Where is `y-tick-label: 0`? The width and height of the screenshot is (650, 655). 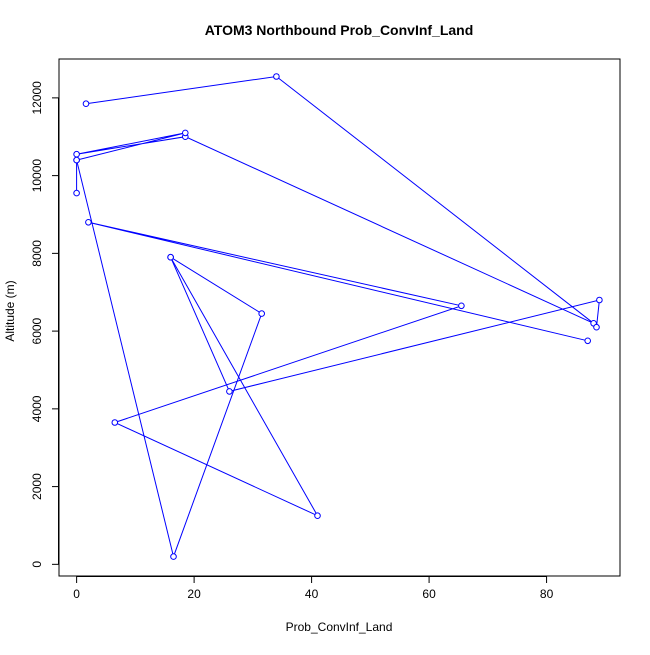 y-tick-label: 0 is located at coordinates (37, 564).